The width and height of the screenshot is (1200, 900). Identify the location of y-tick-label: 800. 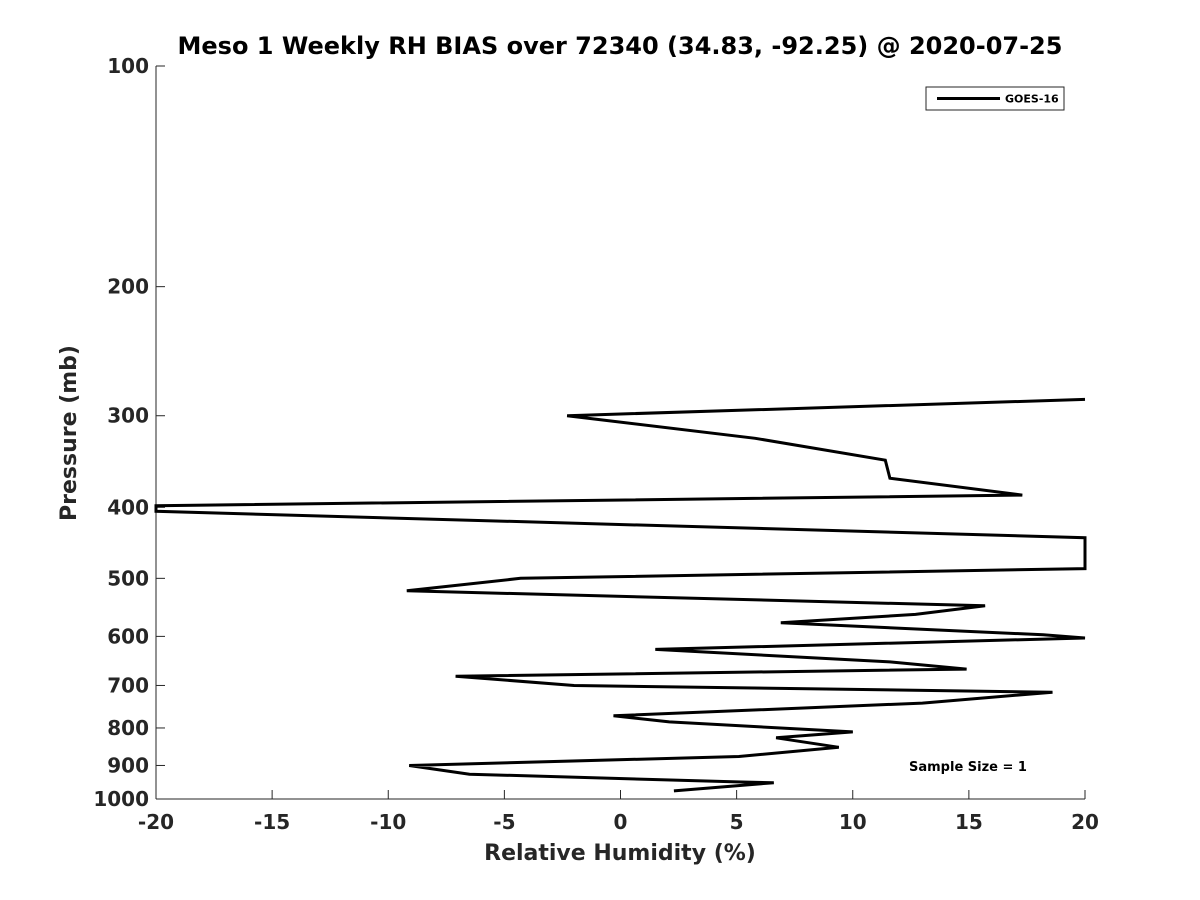
(128, 728).